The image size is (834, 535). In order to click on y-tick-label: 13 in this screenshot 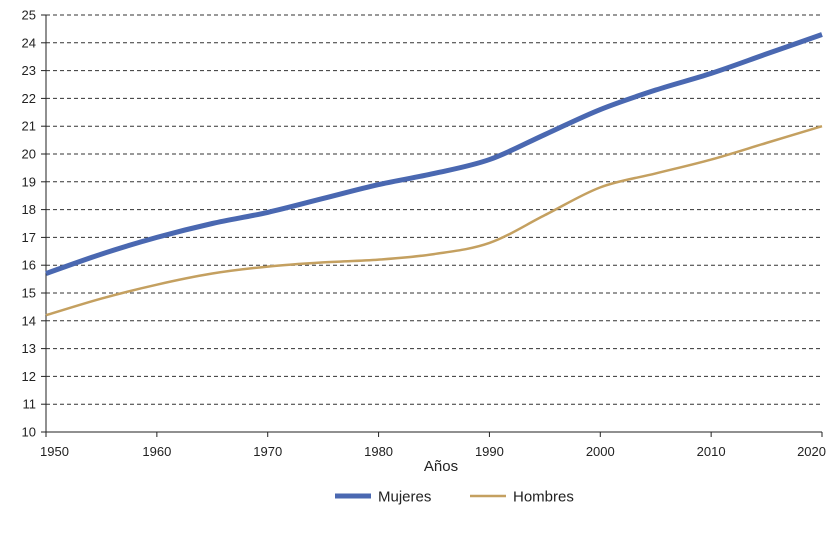, I will do `click(29, 348)`.